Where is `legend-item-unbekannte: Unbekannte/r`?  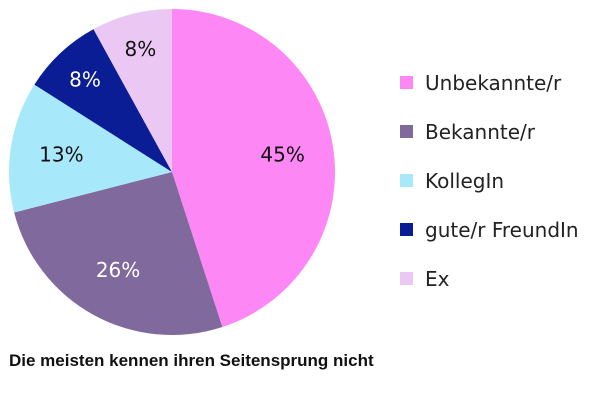
legend-item-unbekannte: Unbekannte/r is located at coordinates (489, 82).